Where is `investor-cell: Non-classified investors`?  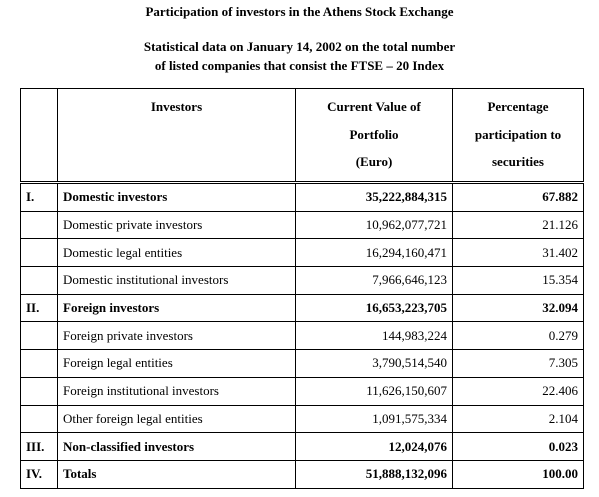 investor-cell: Non-classified investors is located at coordinates (176, 446).